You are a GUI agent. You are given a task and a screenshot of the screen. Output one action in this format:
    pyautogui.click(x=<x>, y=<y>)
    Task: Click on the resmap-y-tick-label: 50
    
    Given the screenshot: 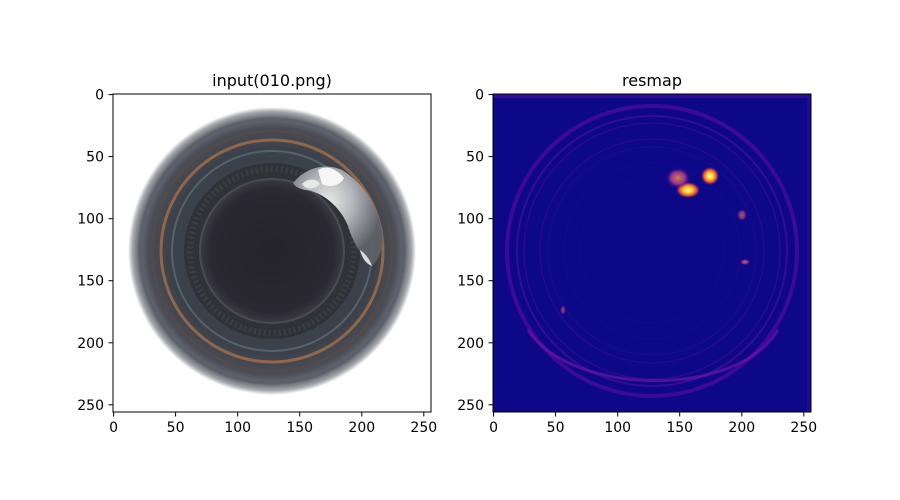 What is the action you would take?
    pyautogui.click(x=475, y=158)
    